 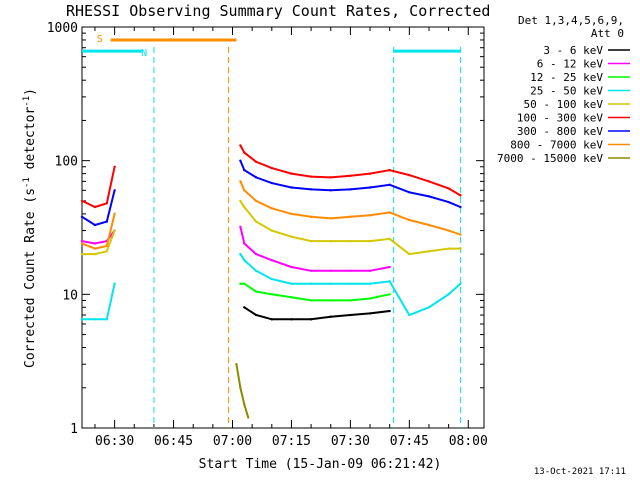 I want to click on legend-header-line-2: Att 0, so click(x=607, y=33).